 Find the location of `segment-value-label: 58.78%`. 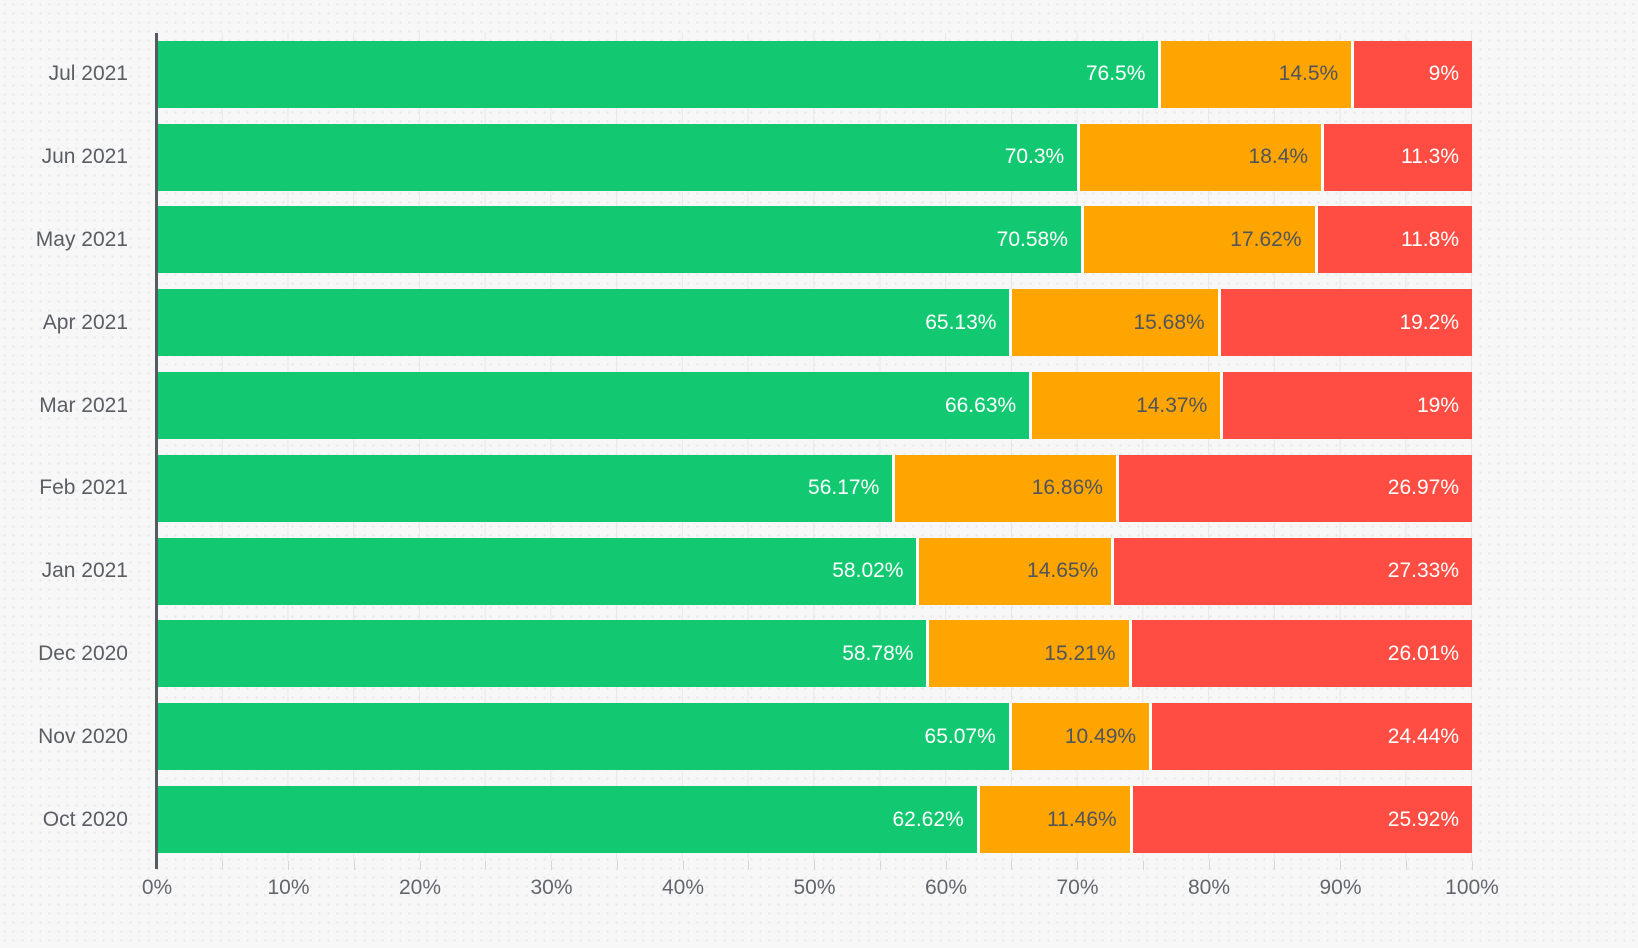

segment-value-label: 58.78% is located at coordinates (878, 653).